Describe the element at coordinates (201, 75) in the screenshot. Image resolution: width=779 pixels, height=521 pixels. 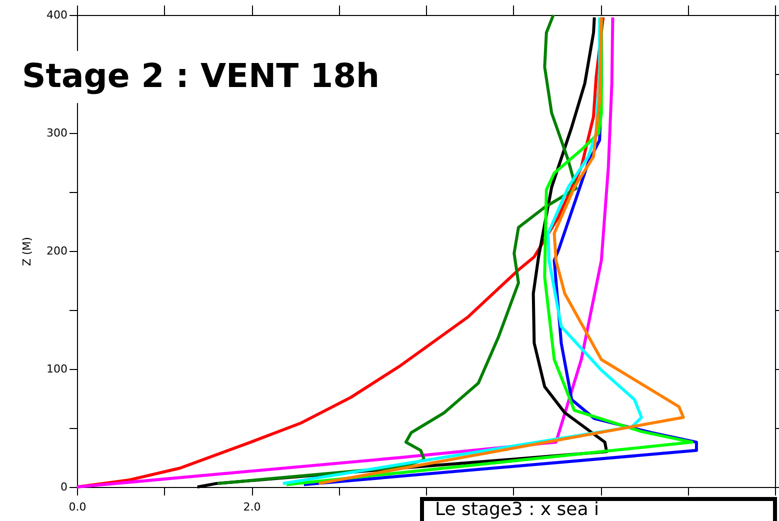
I see `text: Stage 2 : VENT 18h` at that location.